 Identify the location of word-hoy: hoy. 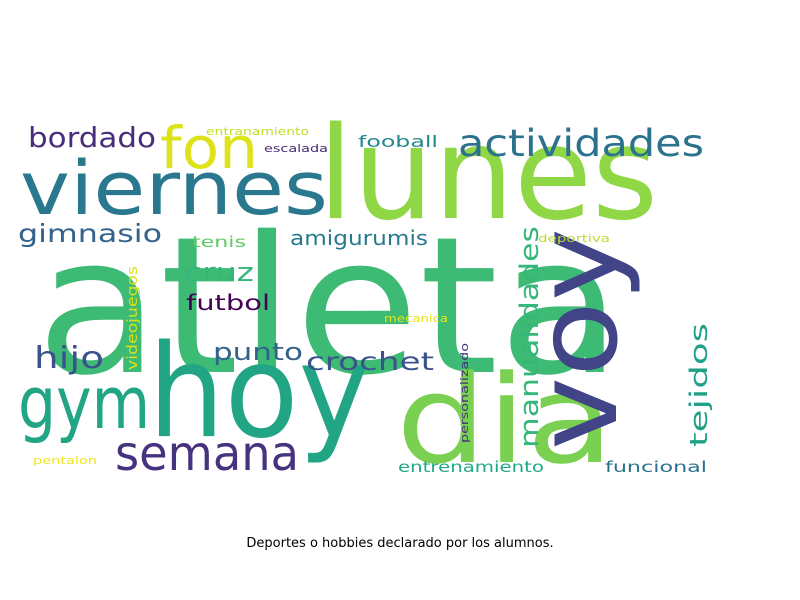
(259, 392).